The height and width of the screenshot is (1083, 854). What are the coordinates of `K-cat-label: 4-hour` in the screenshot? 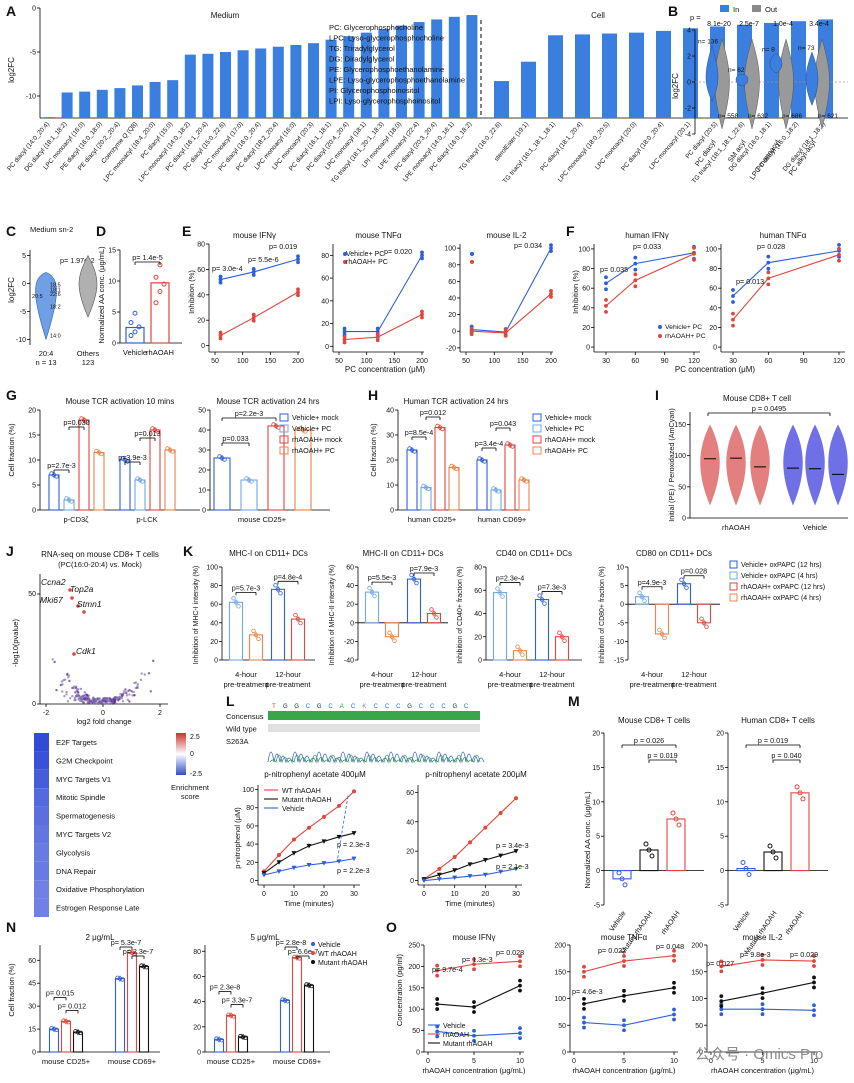 It's located at (246, 674).